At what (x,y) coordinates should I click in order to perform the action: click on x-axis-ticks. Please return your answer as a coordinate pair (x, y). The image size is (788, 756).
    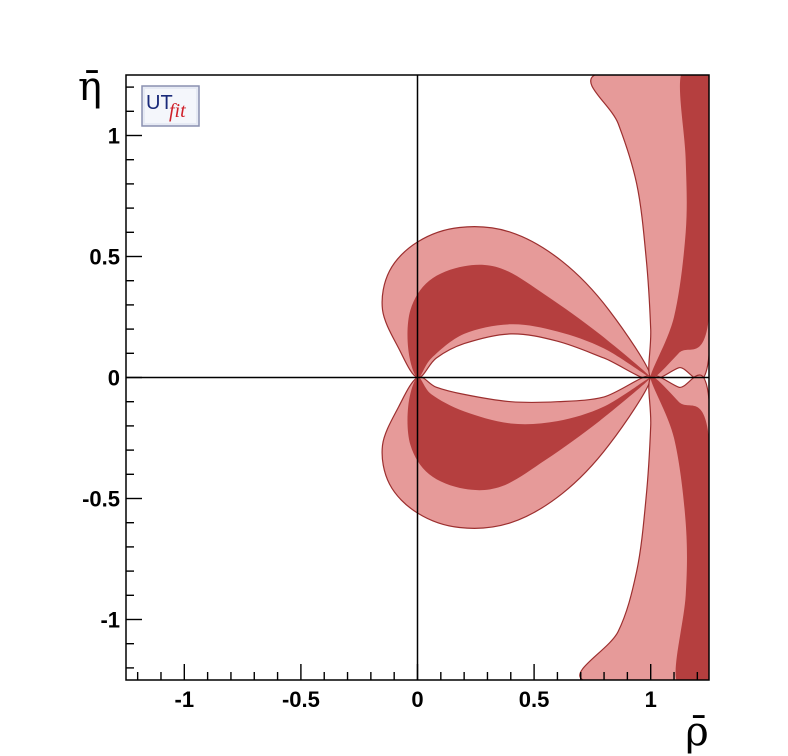
    Looking at the image, I should click on (417, 672).